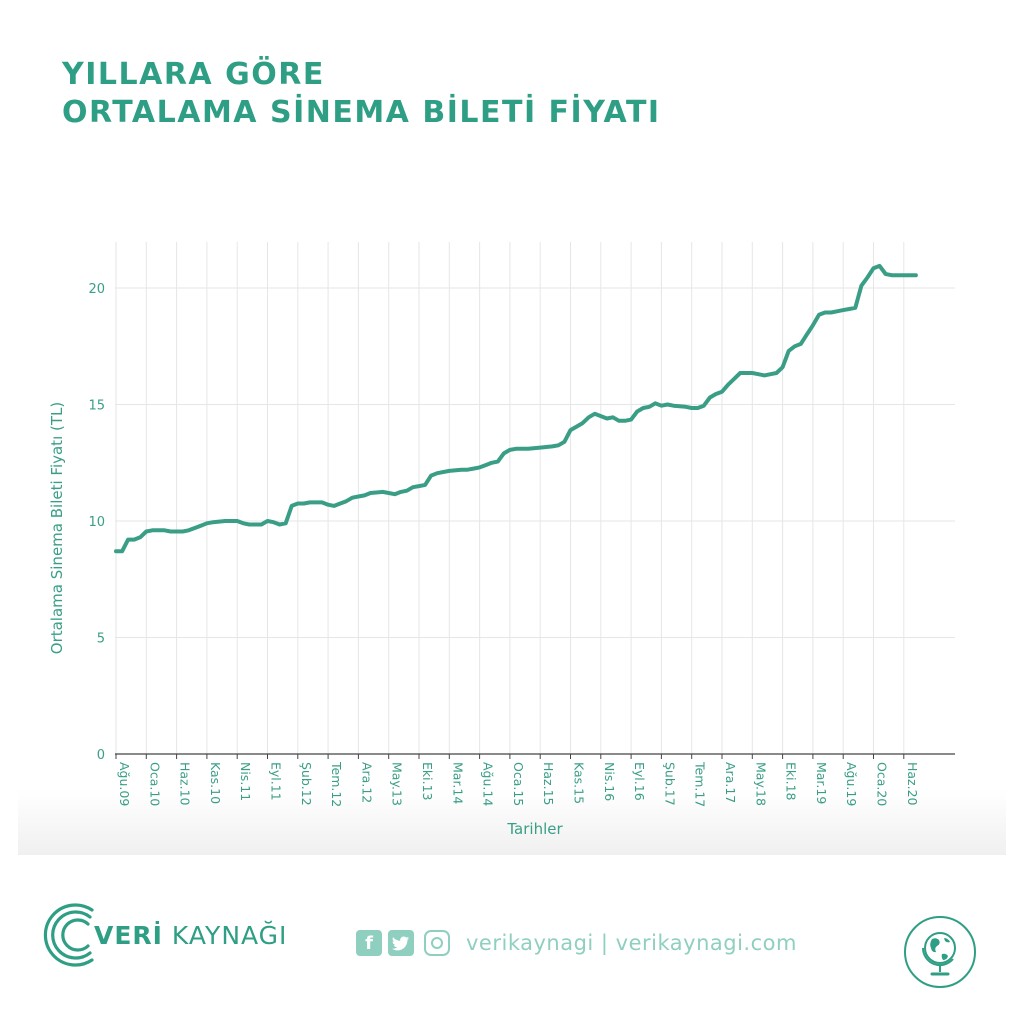  I want to click on y-axis-title: Ortalama Sinema Bileti Fiyatı (TL), so click(57, 528).